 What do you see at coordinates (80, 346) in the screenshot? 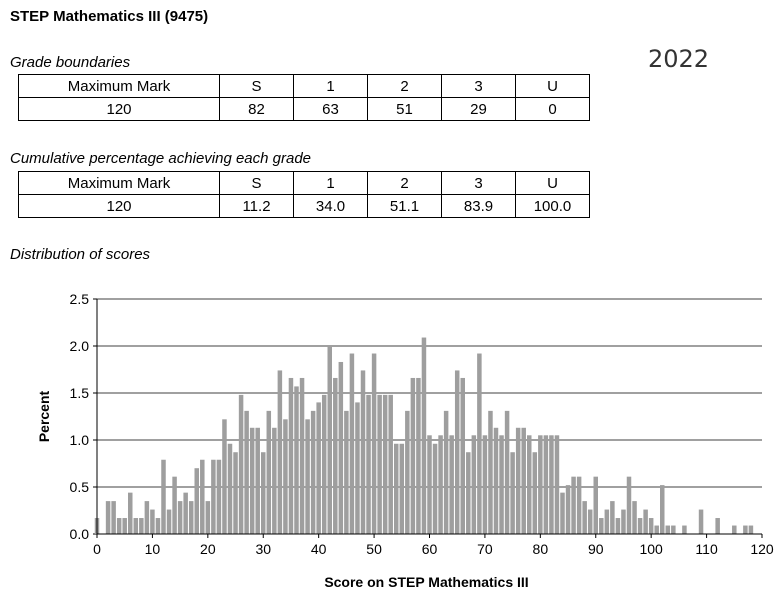
I see `y-tick-label: 2.0` at bounding box center [80, 346].